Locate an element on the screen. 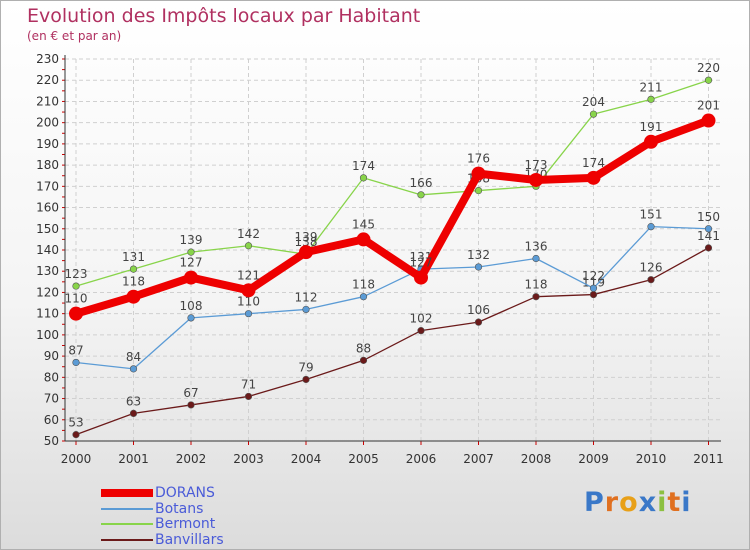 The image size is (750, 550). x-tick-label: 2007 is located at coordinates (478, 459).